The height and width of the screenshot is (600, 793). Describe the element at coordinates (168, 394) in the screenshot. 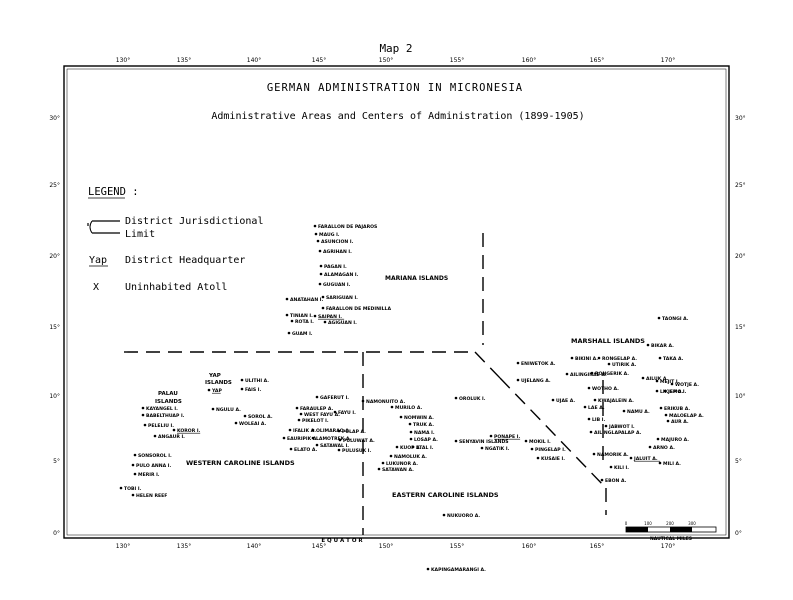

I see `region-palau-islands-line1: PALAU` at that location.